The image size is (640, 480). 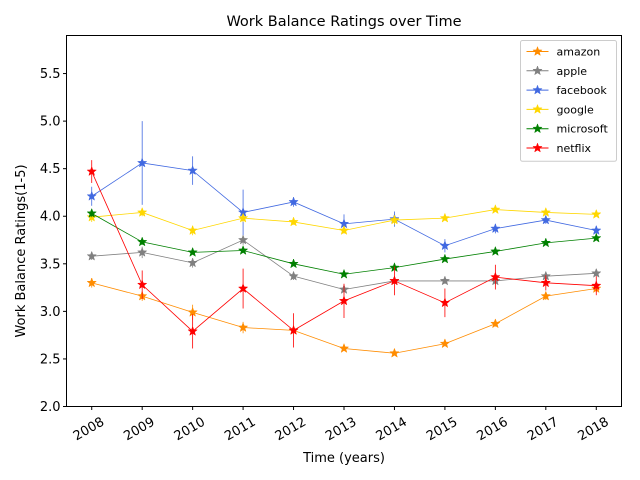 I want to click on legend-label: amazon, so click(x=579, y=52).